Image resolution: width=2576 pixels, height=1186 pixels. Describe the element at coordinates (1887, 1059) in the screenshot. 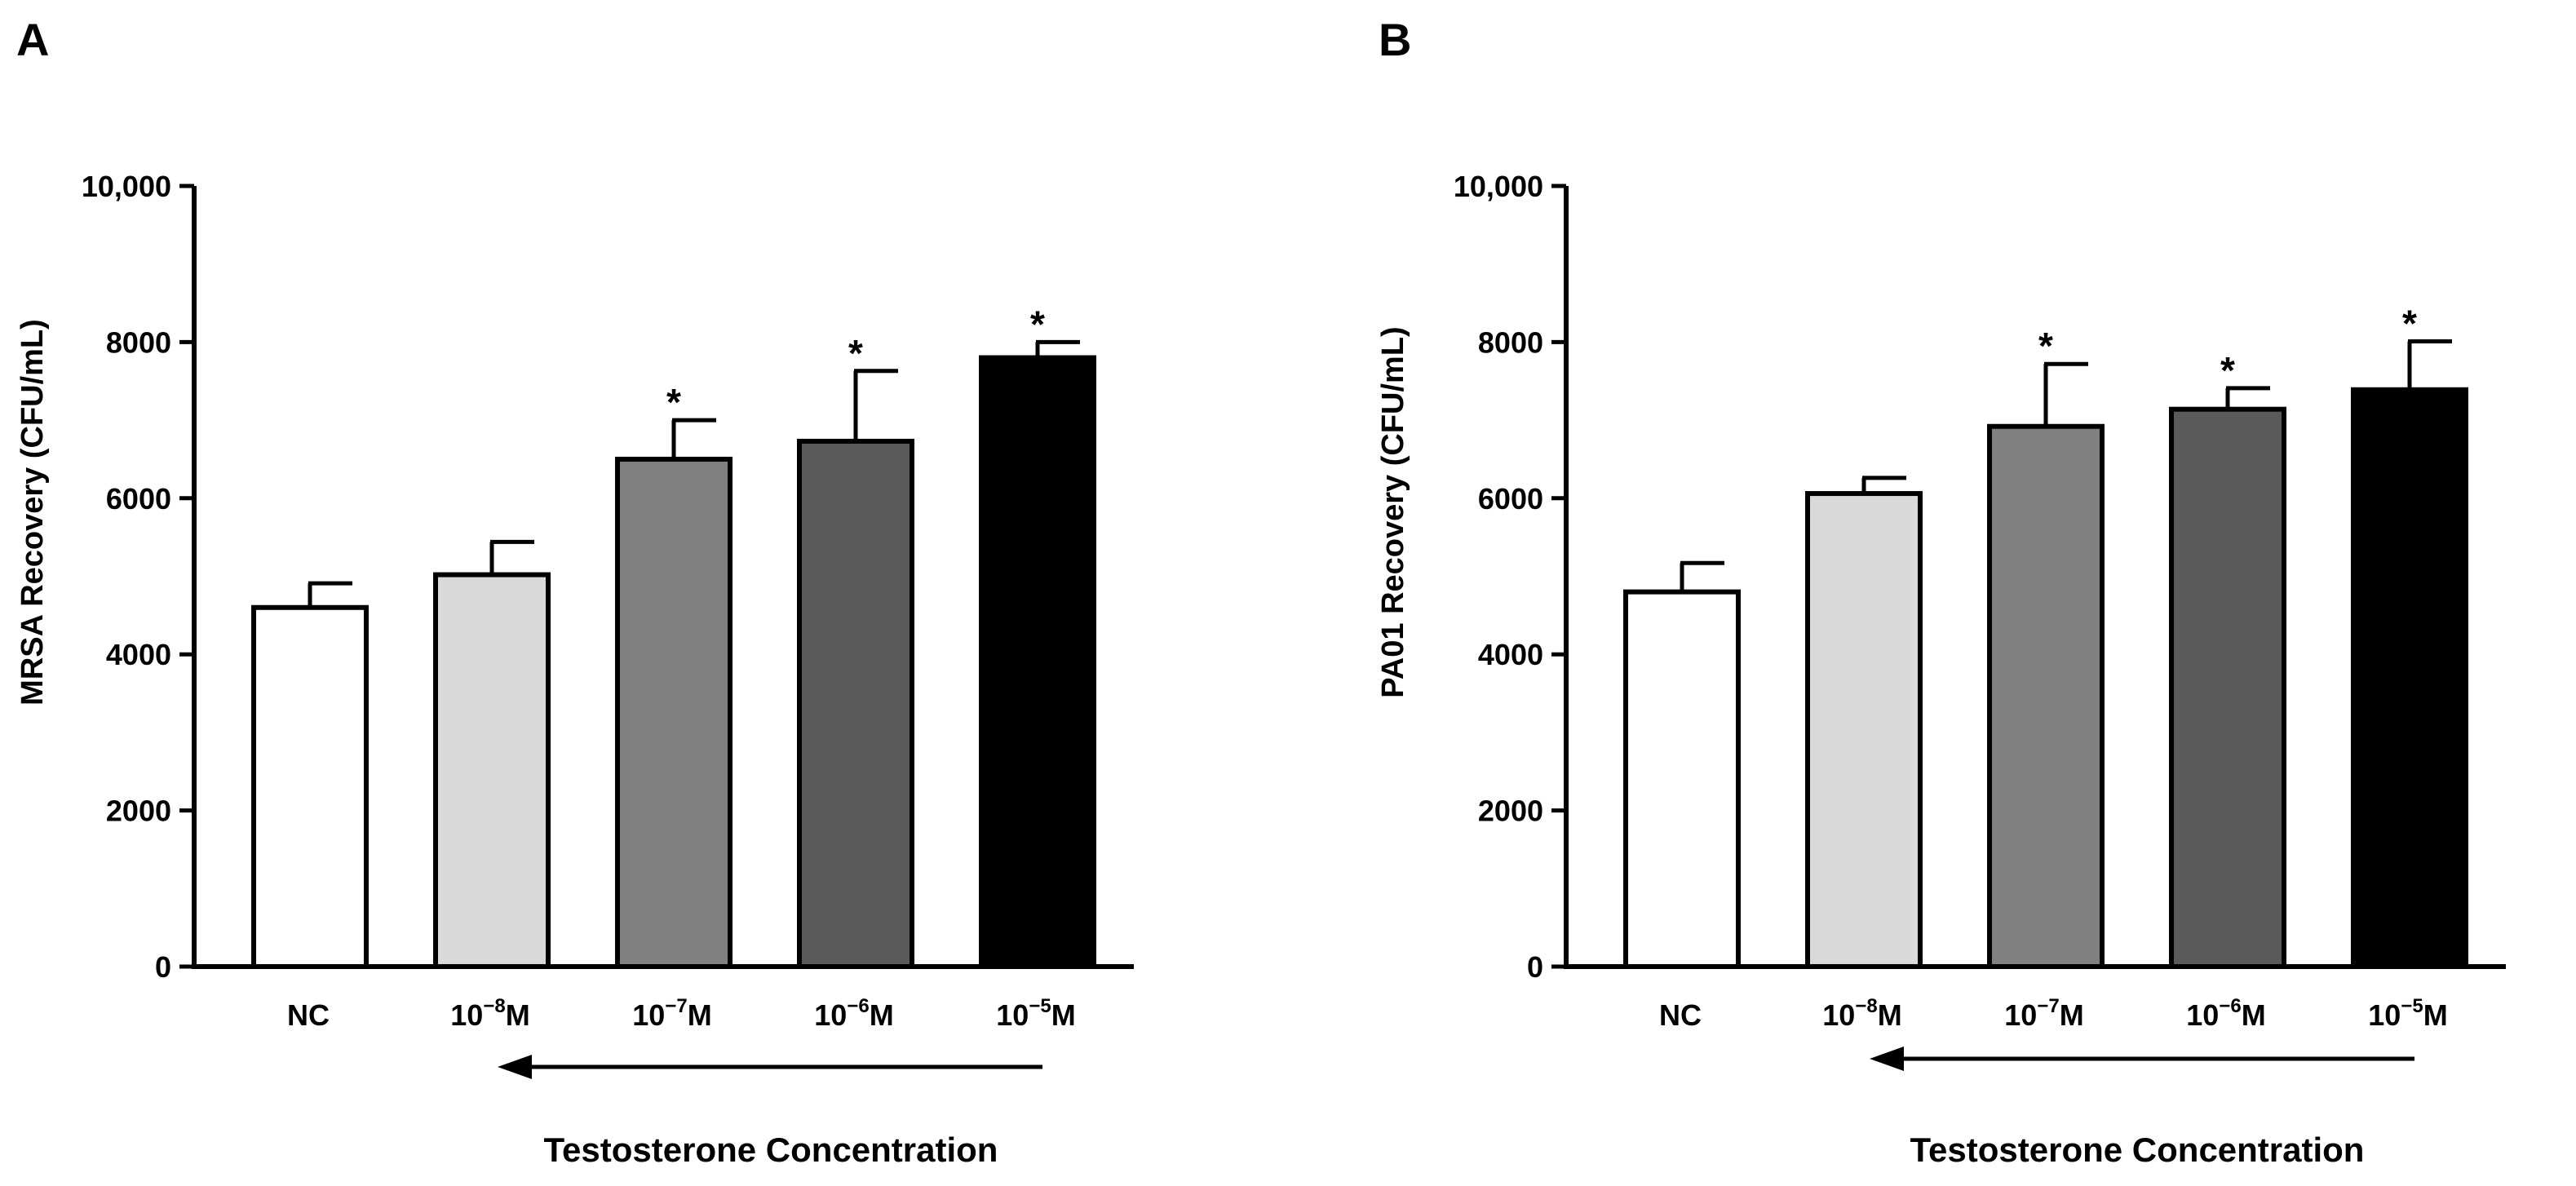

I see `direction-arrow-head-b` at that location.